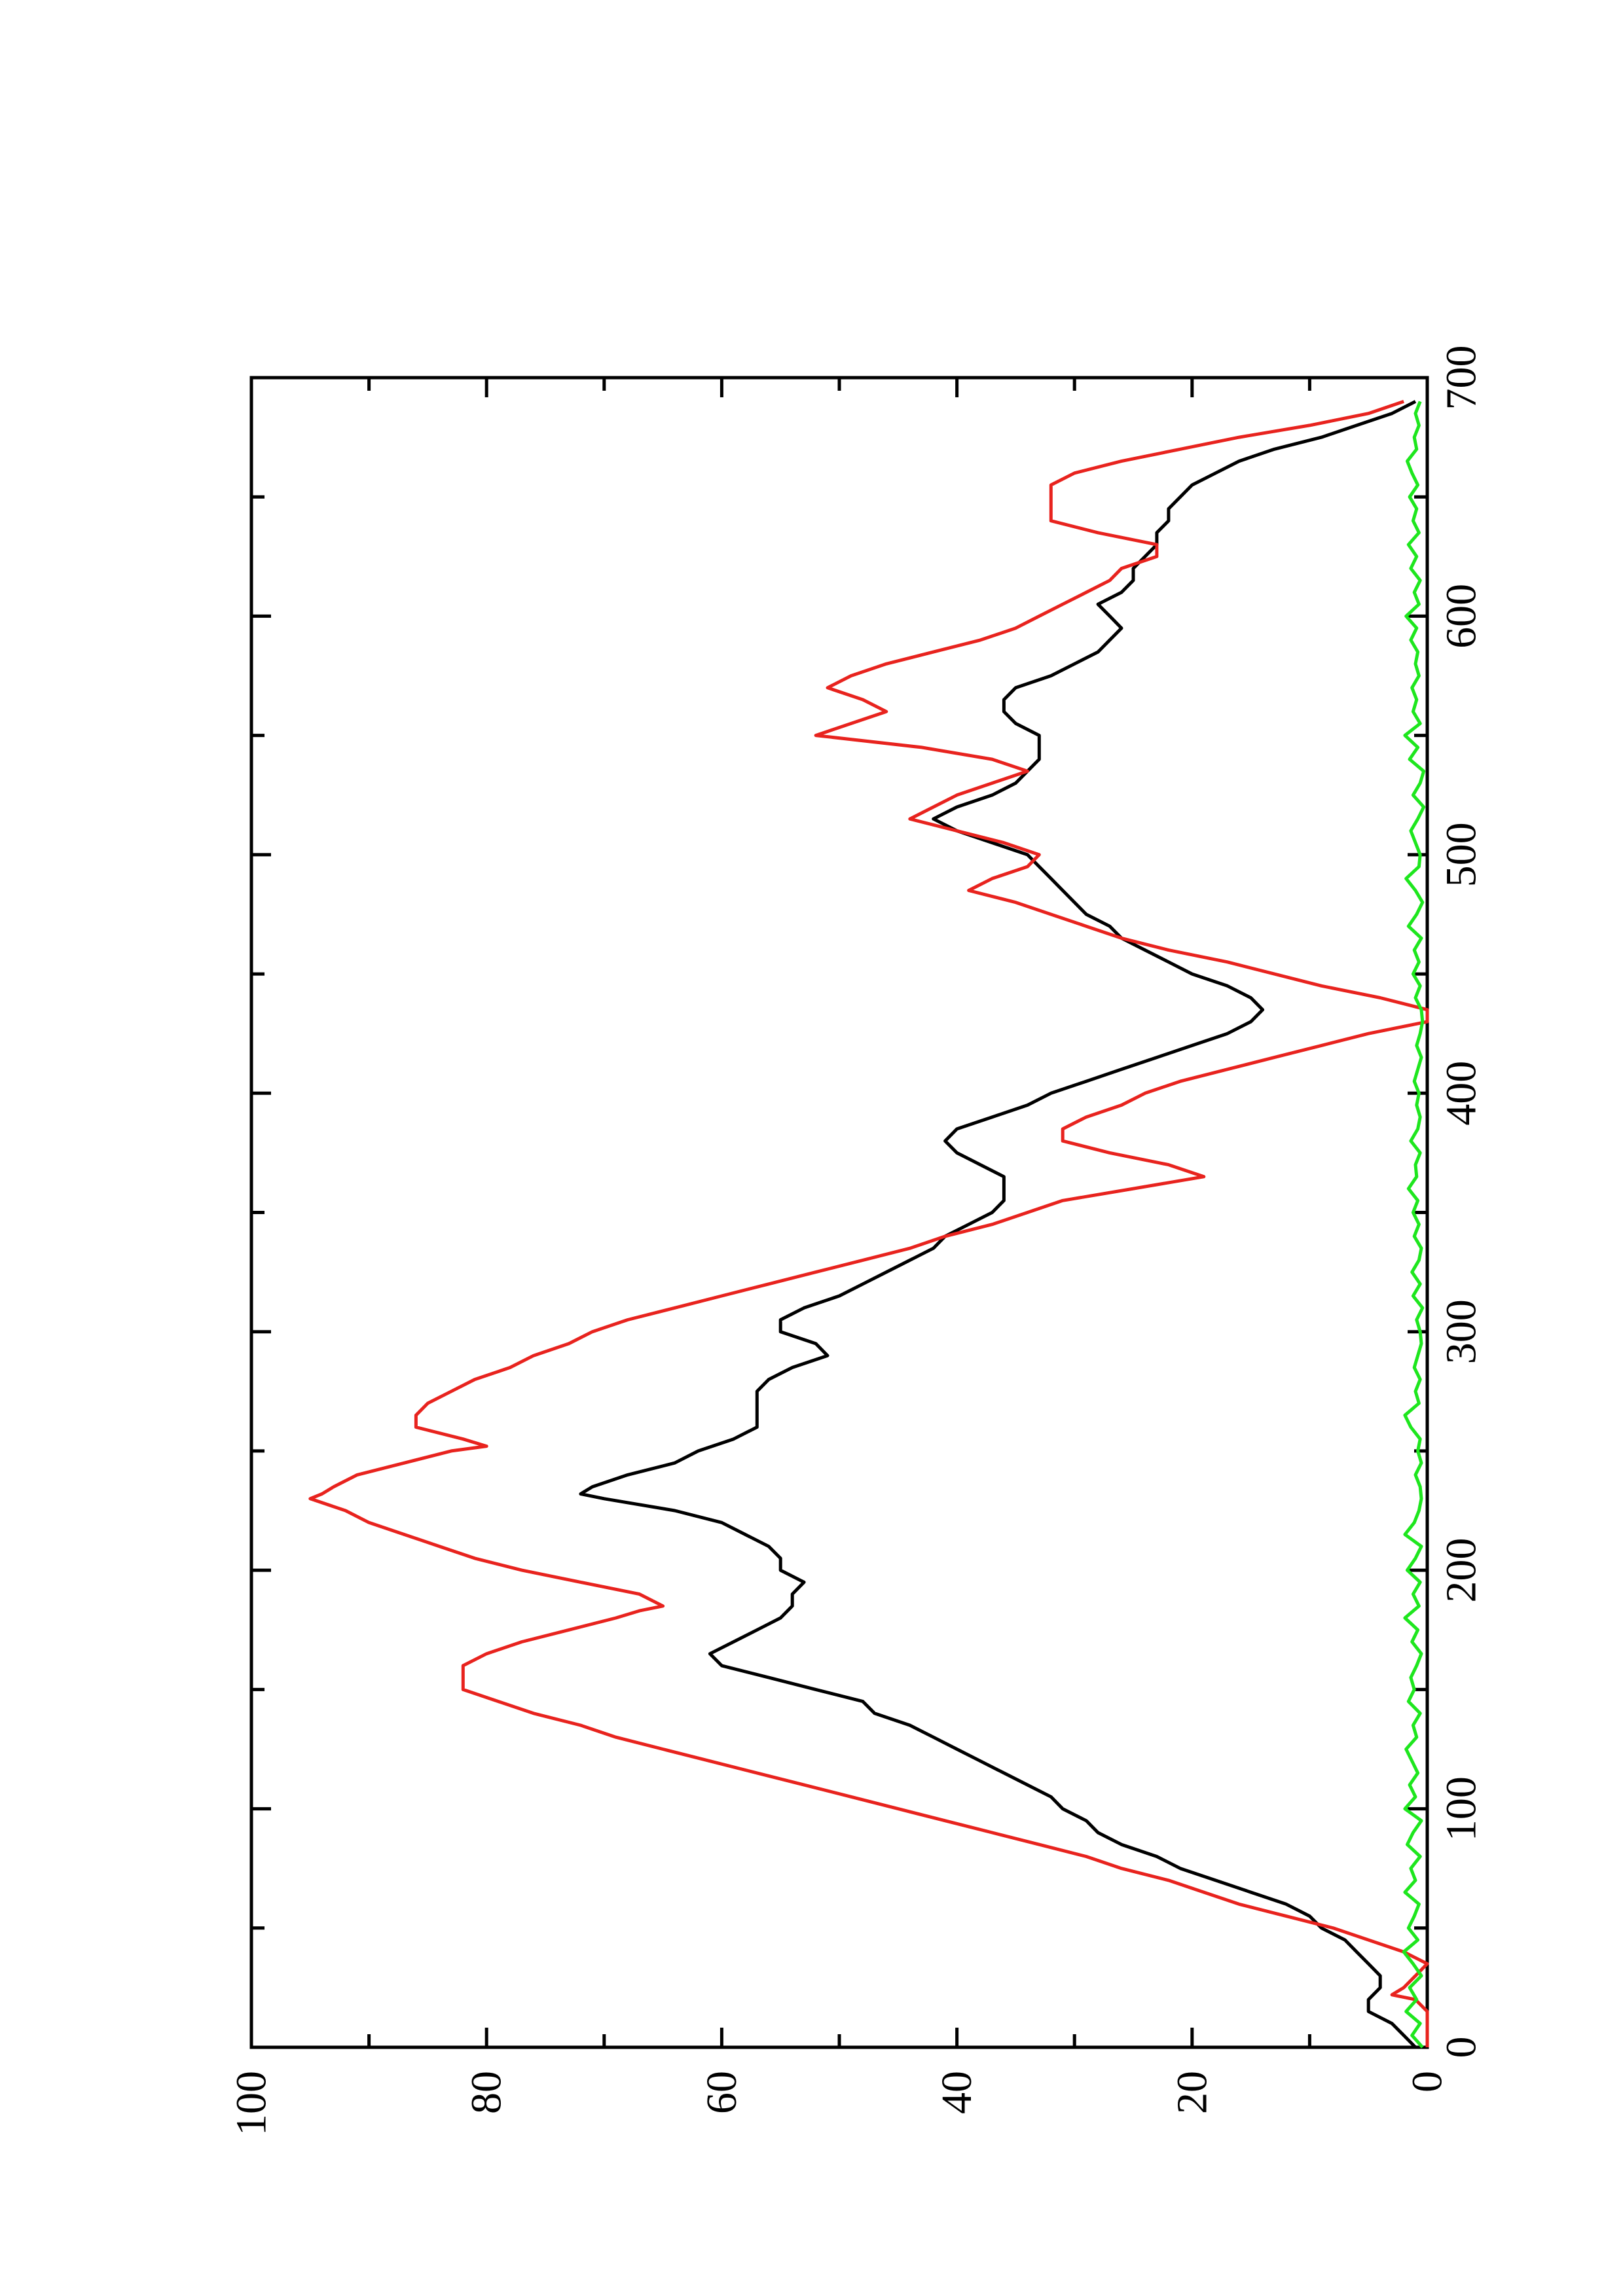 This screenshot has height=2296, width=1623. What do you see at coordinates (722, 2092) in the screenshot?
I see `y-tick-label: 60` at bounding box center [722, 2092].